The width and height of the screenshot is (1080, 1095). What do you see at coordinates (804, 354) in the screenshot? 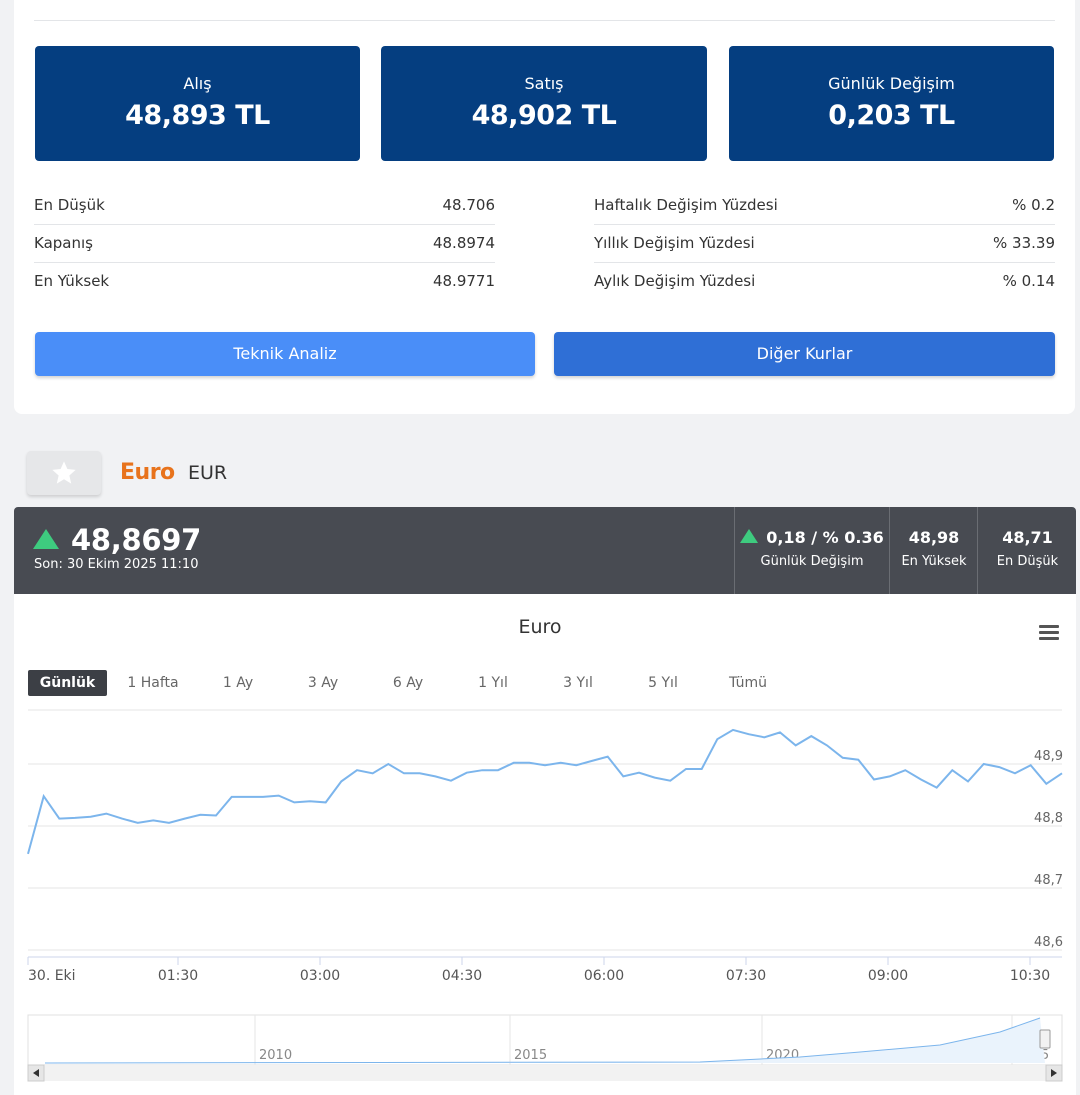
I see `other-rates-button: Diğer Kurlar` at bounding box center [804, 354].